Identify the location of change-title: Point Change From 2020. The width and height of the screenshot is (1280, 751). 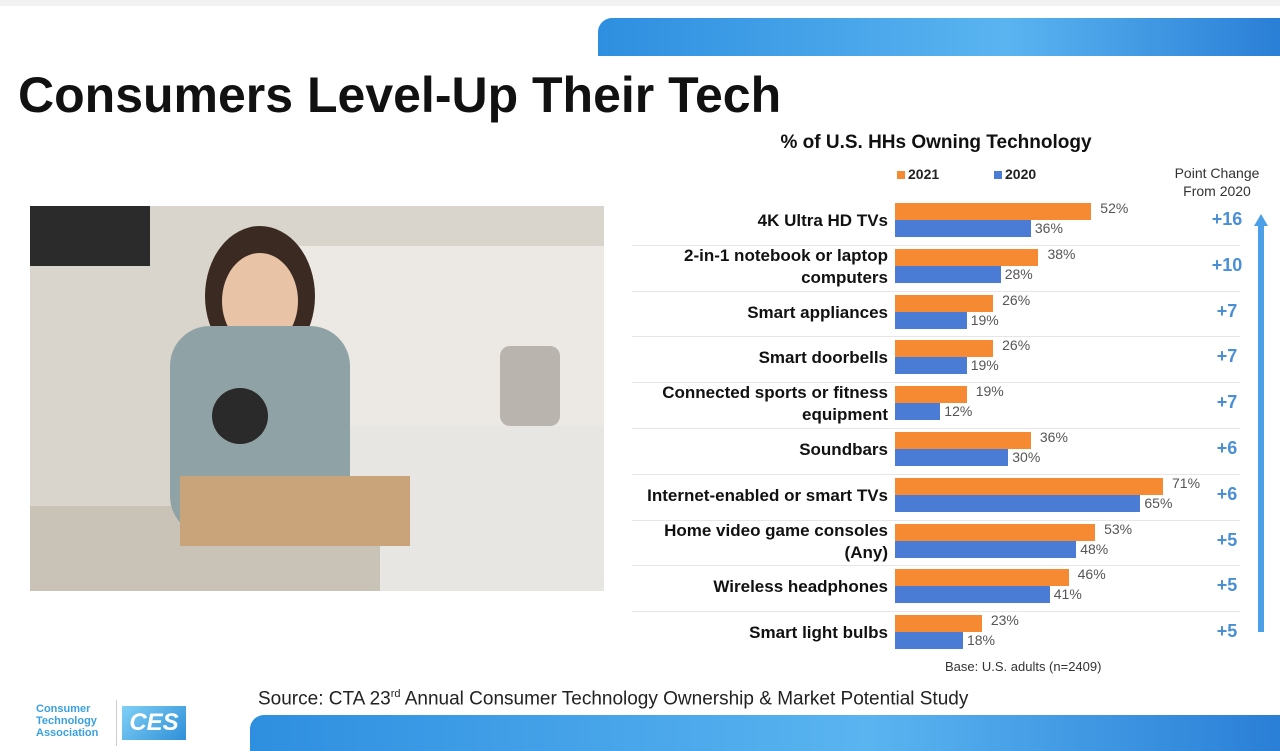
(1217, 182).